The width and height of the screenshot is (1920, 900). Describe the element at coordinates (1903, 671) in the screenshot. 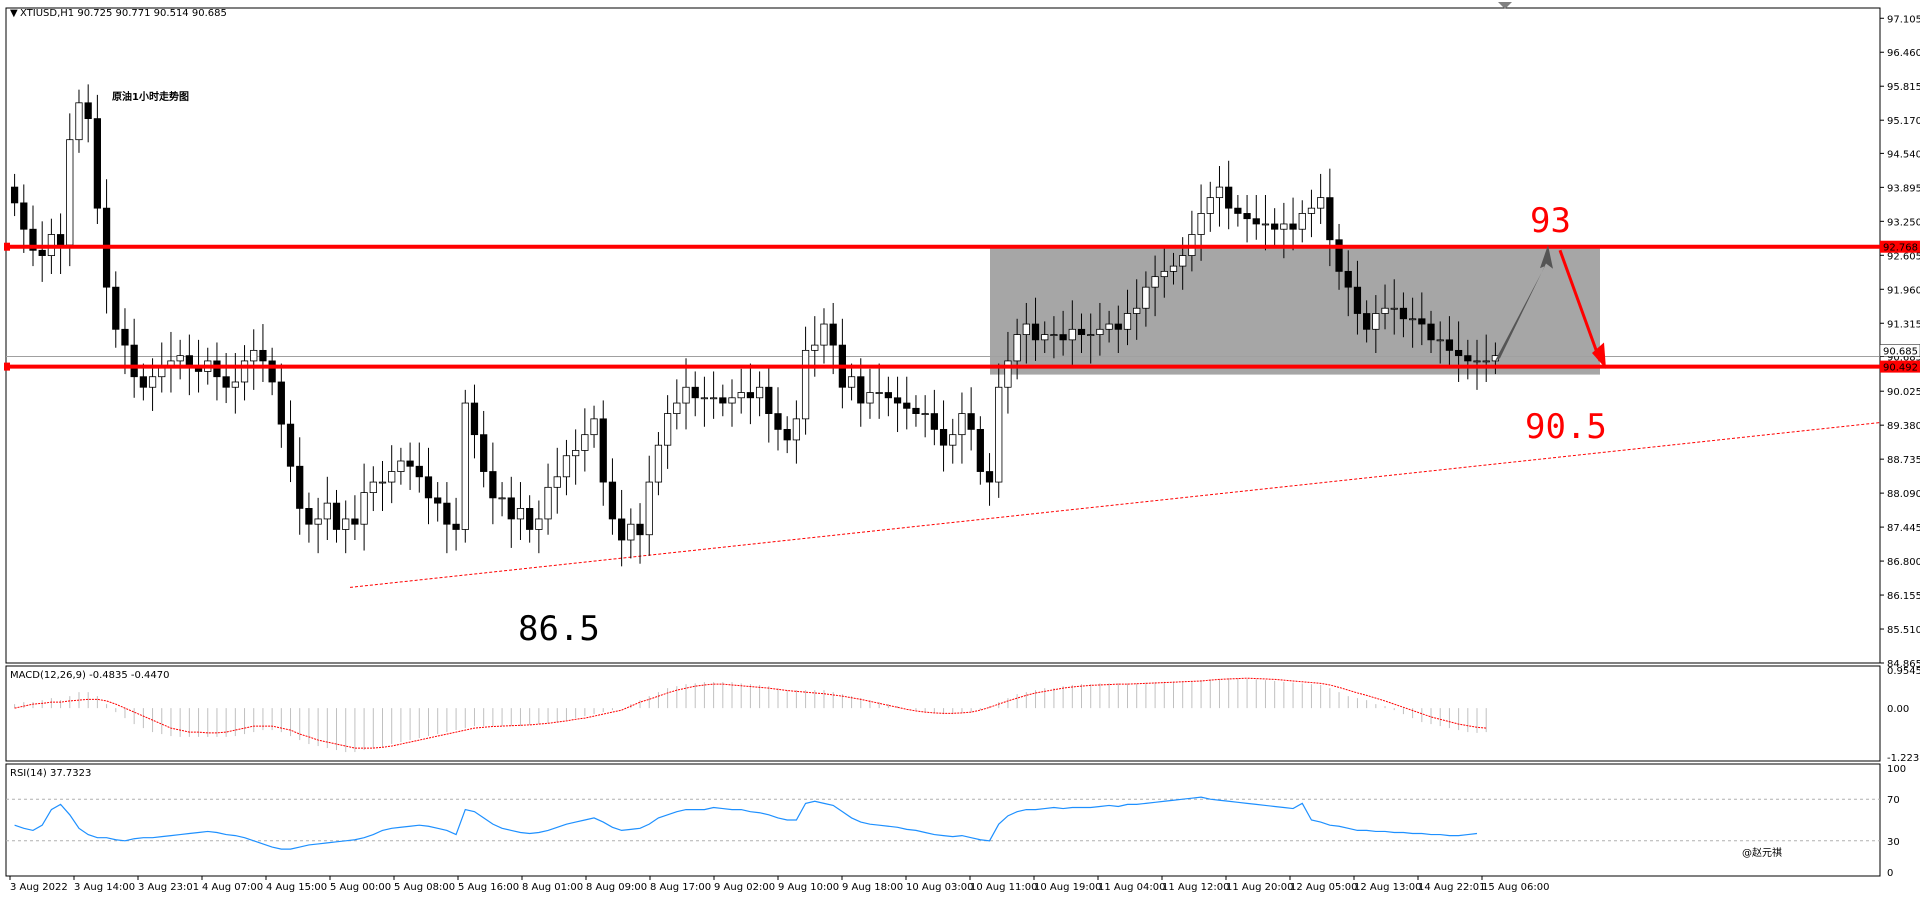

I see `macd-tick-label: 0.9545` at that location.